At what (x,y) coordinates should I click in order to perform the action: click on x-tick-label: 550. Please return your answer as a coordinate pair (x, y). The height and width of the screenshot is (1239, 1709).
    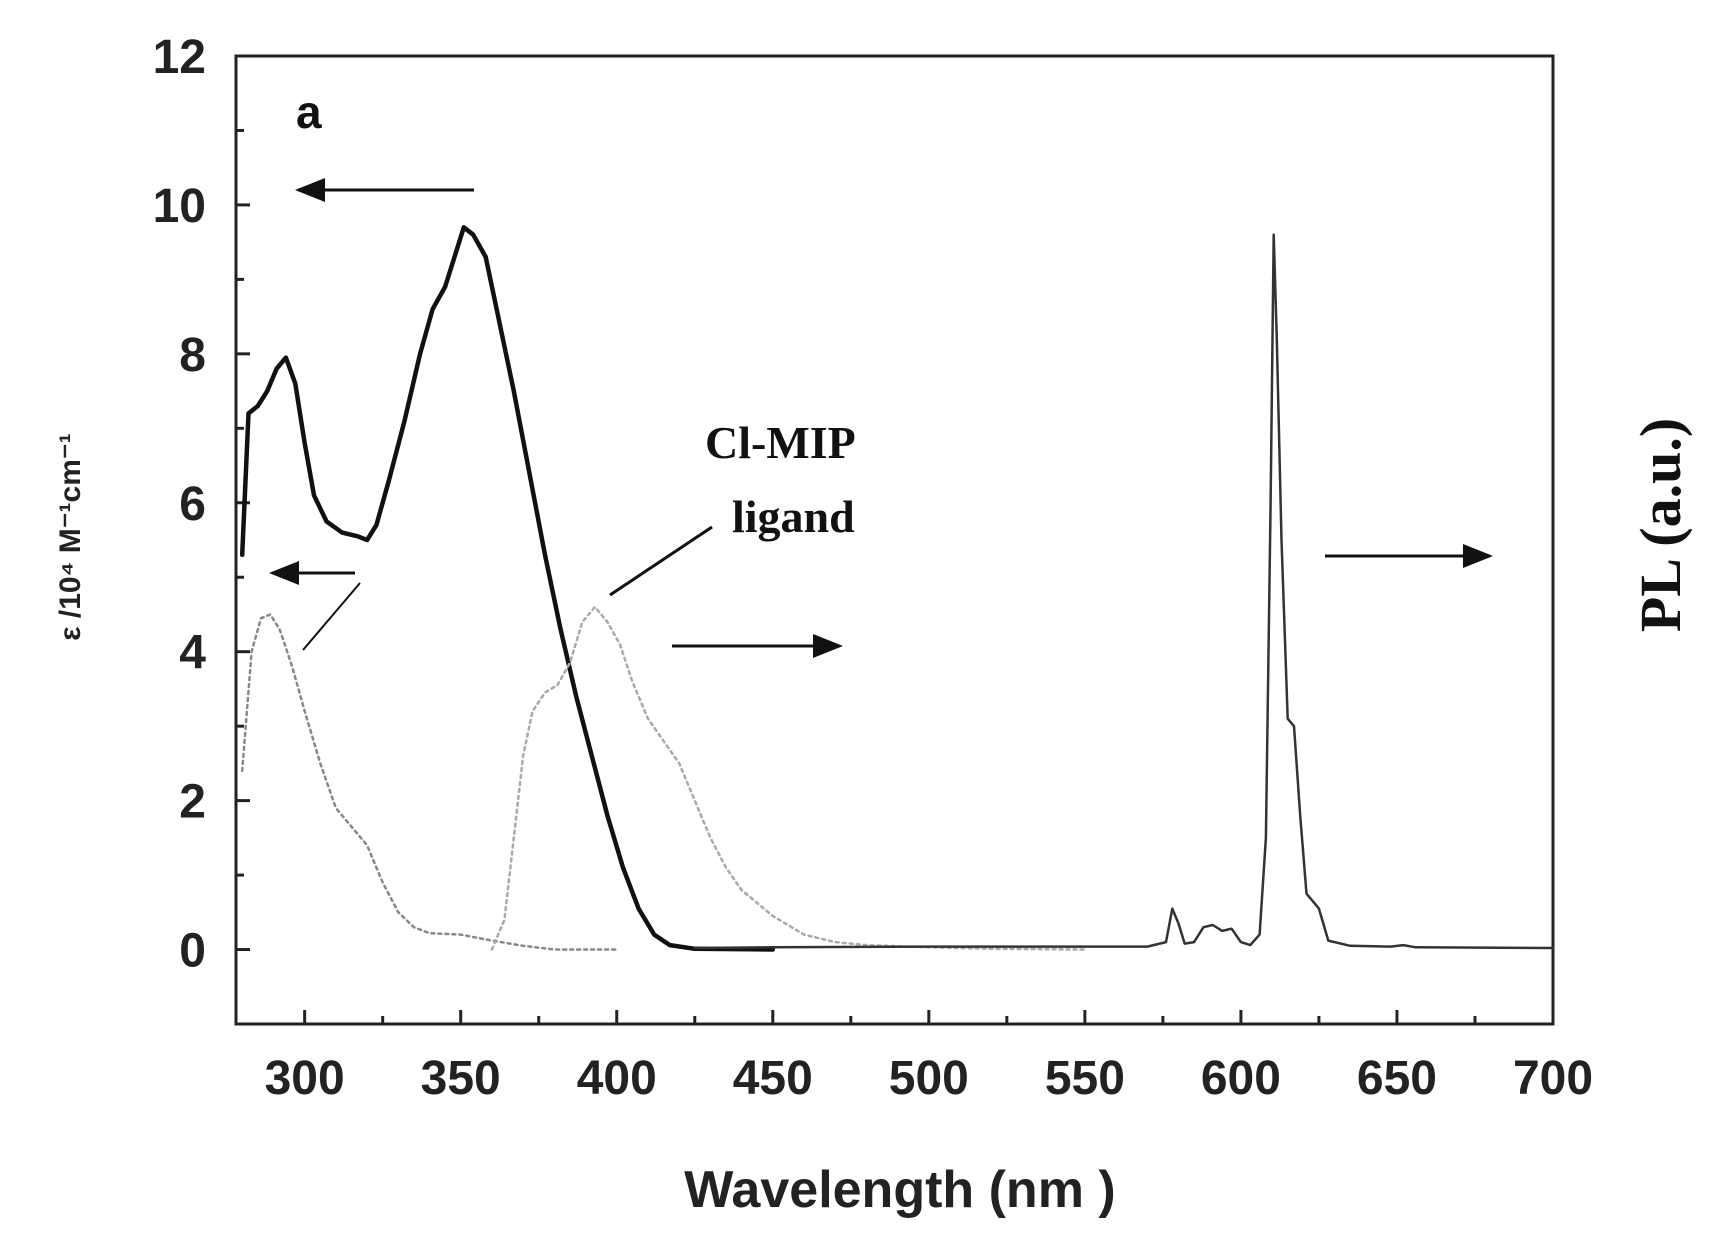
    Looking at the image, I should click on (1085, 1078).